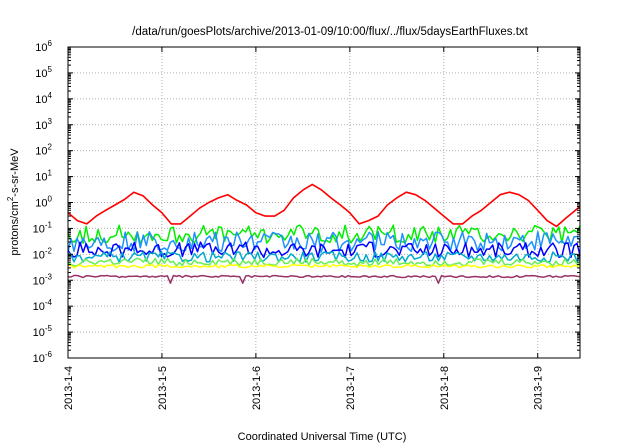 The image size is (640, 448). Describe the element at coordinates (322, 437) in the screenshot. I see `x-axis-label: Coordinated Universal Time (UTC)` at that location.